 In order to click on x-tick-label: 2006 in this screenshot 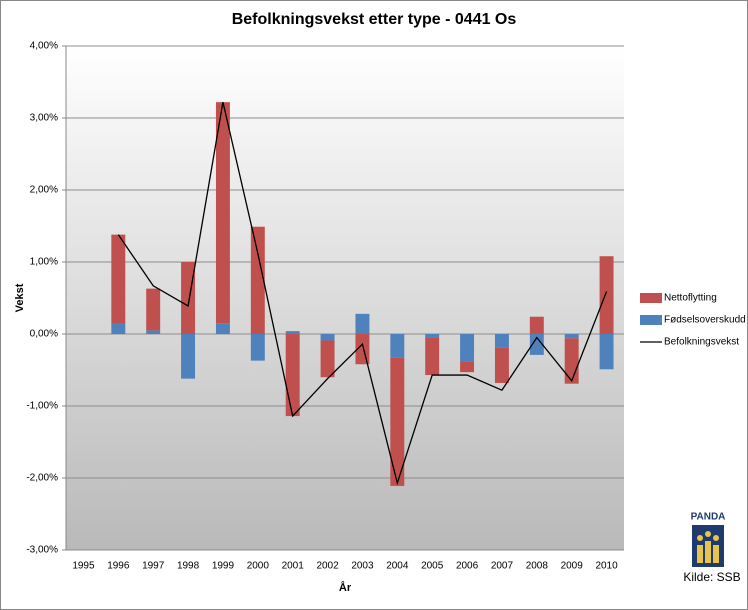, I will do `click(467, 566)`.